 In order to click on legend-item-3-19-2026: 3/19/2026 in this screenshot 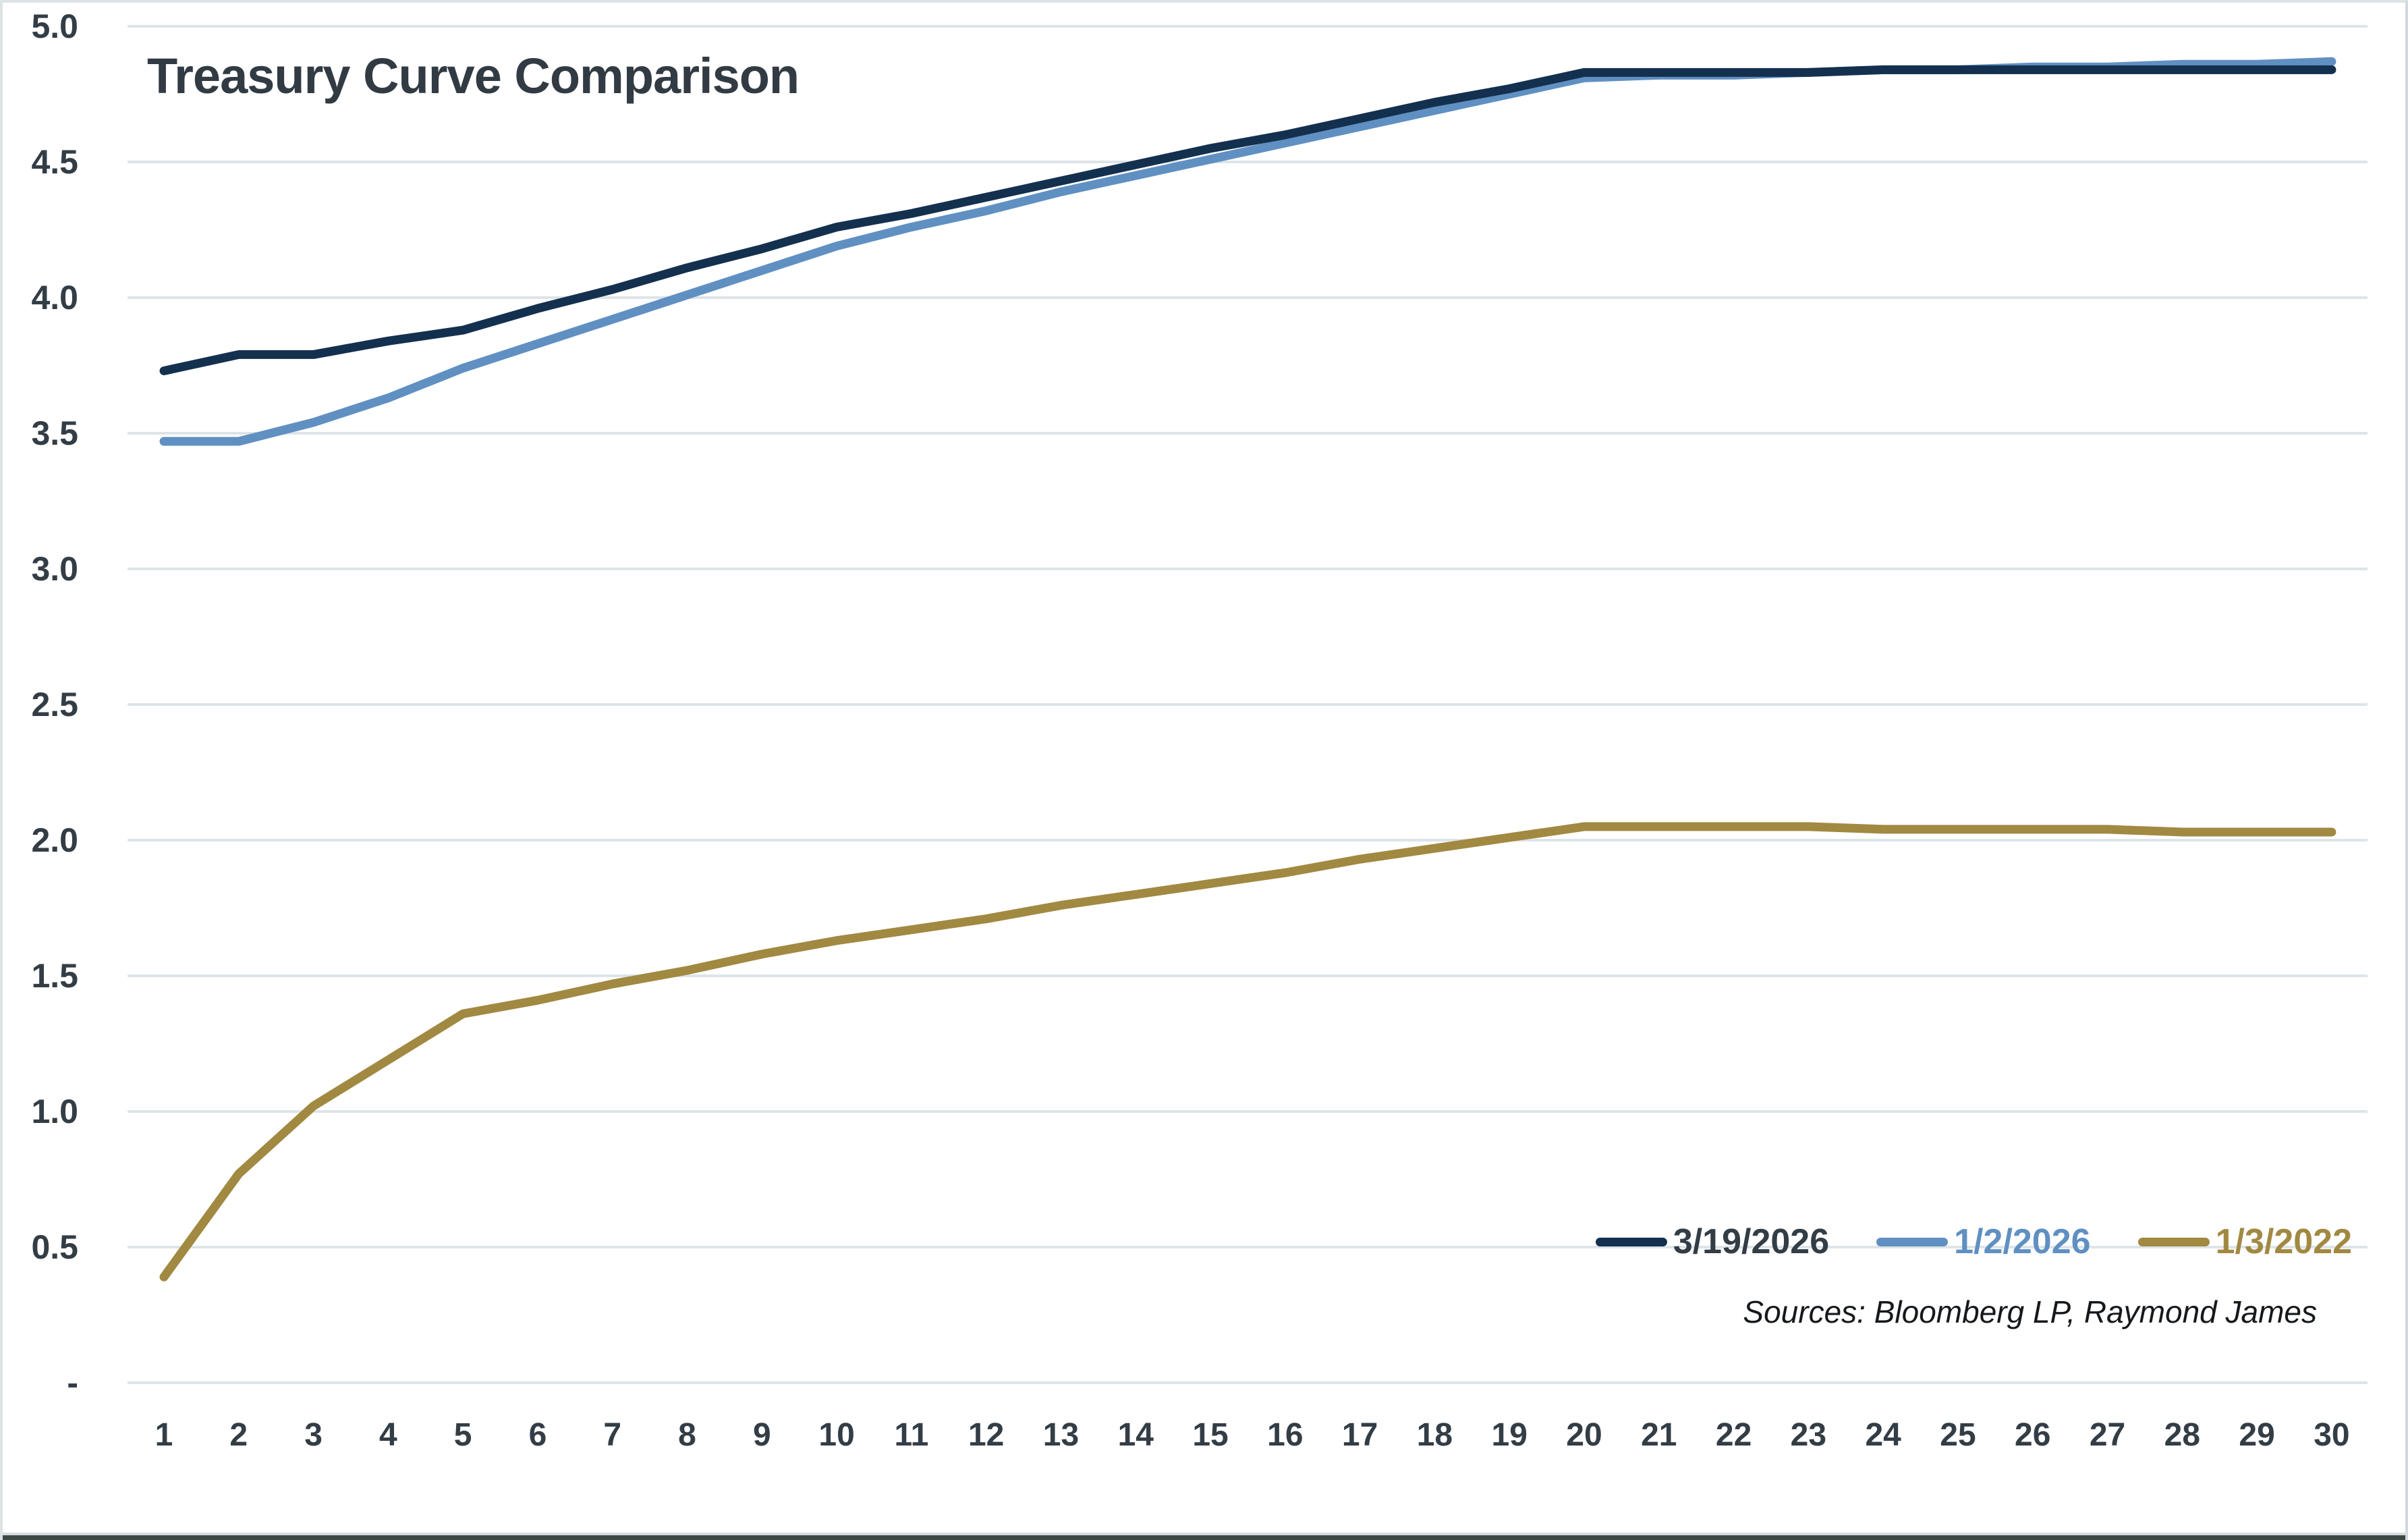, I will do `click(1712, 1241)`.